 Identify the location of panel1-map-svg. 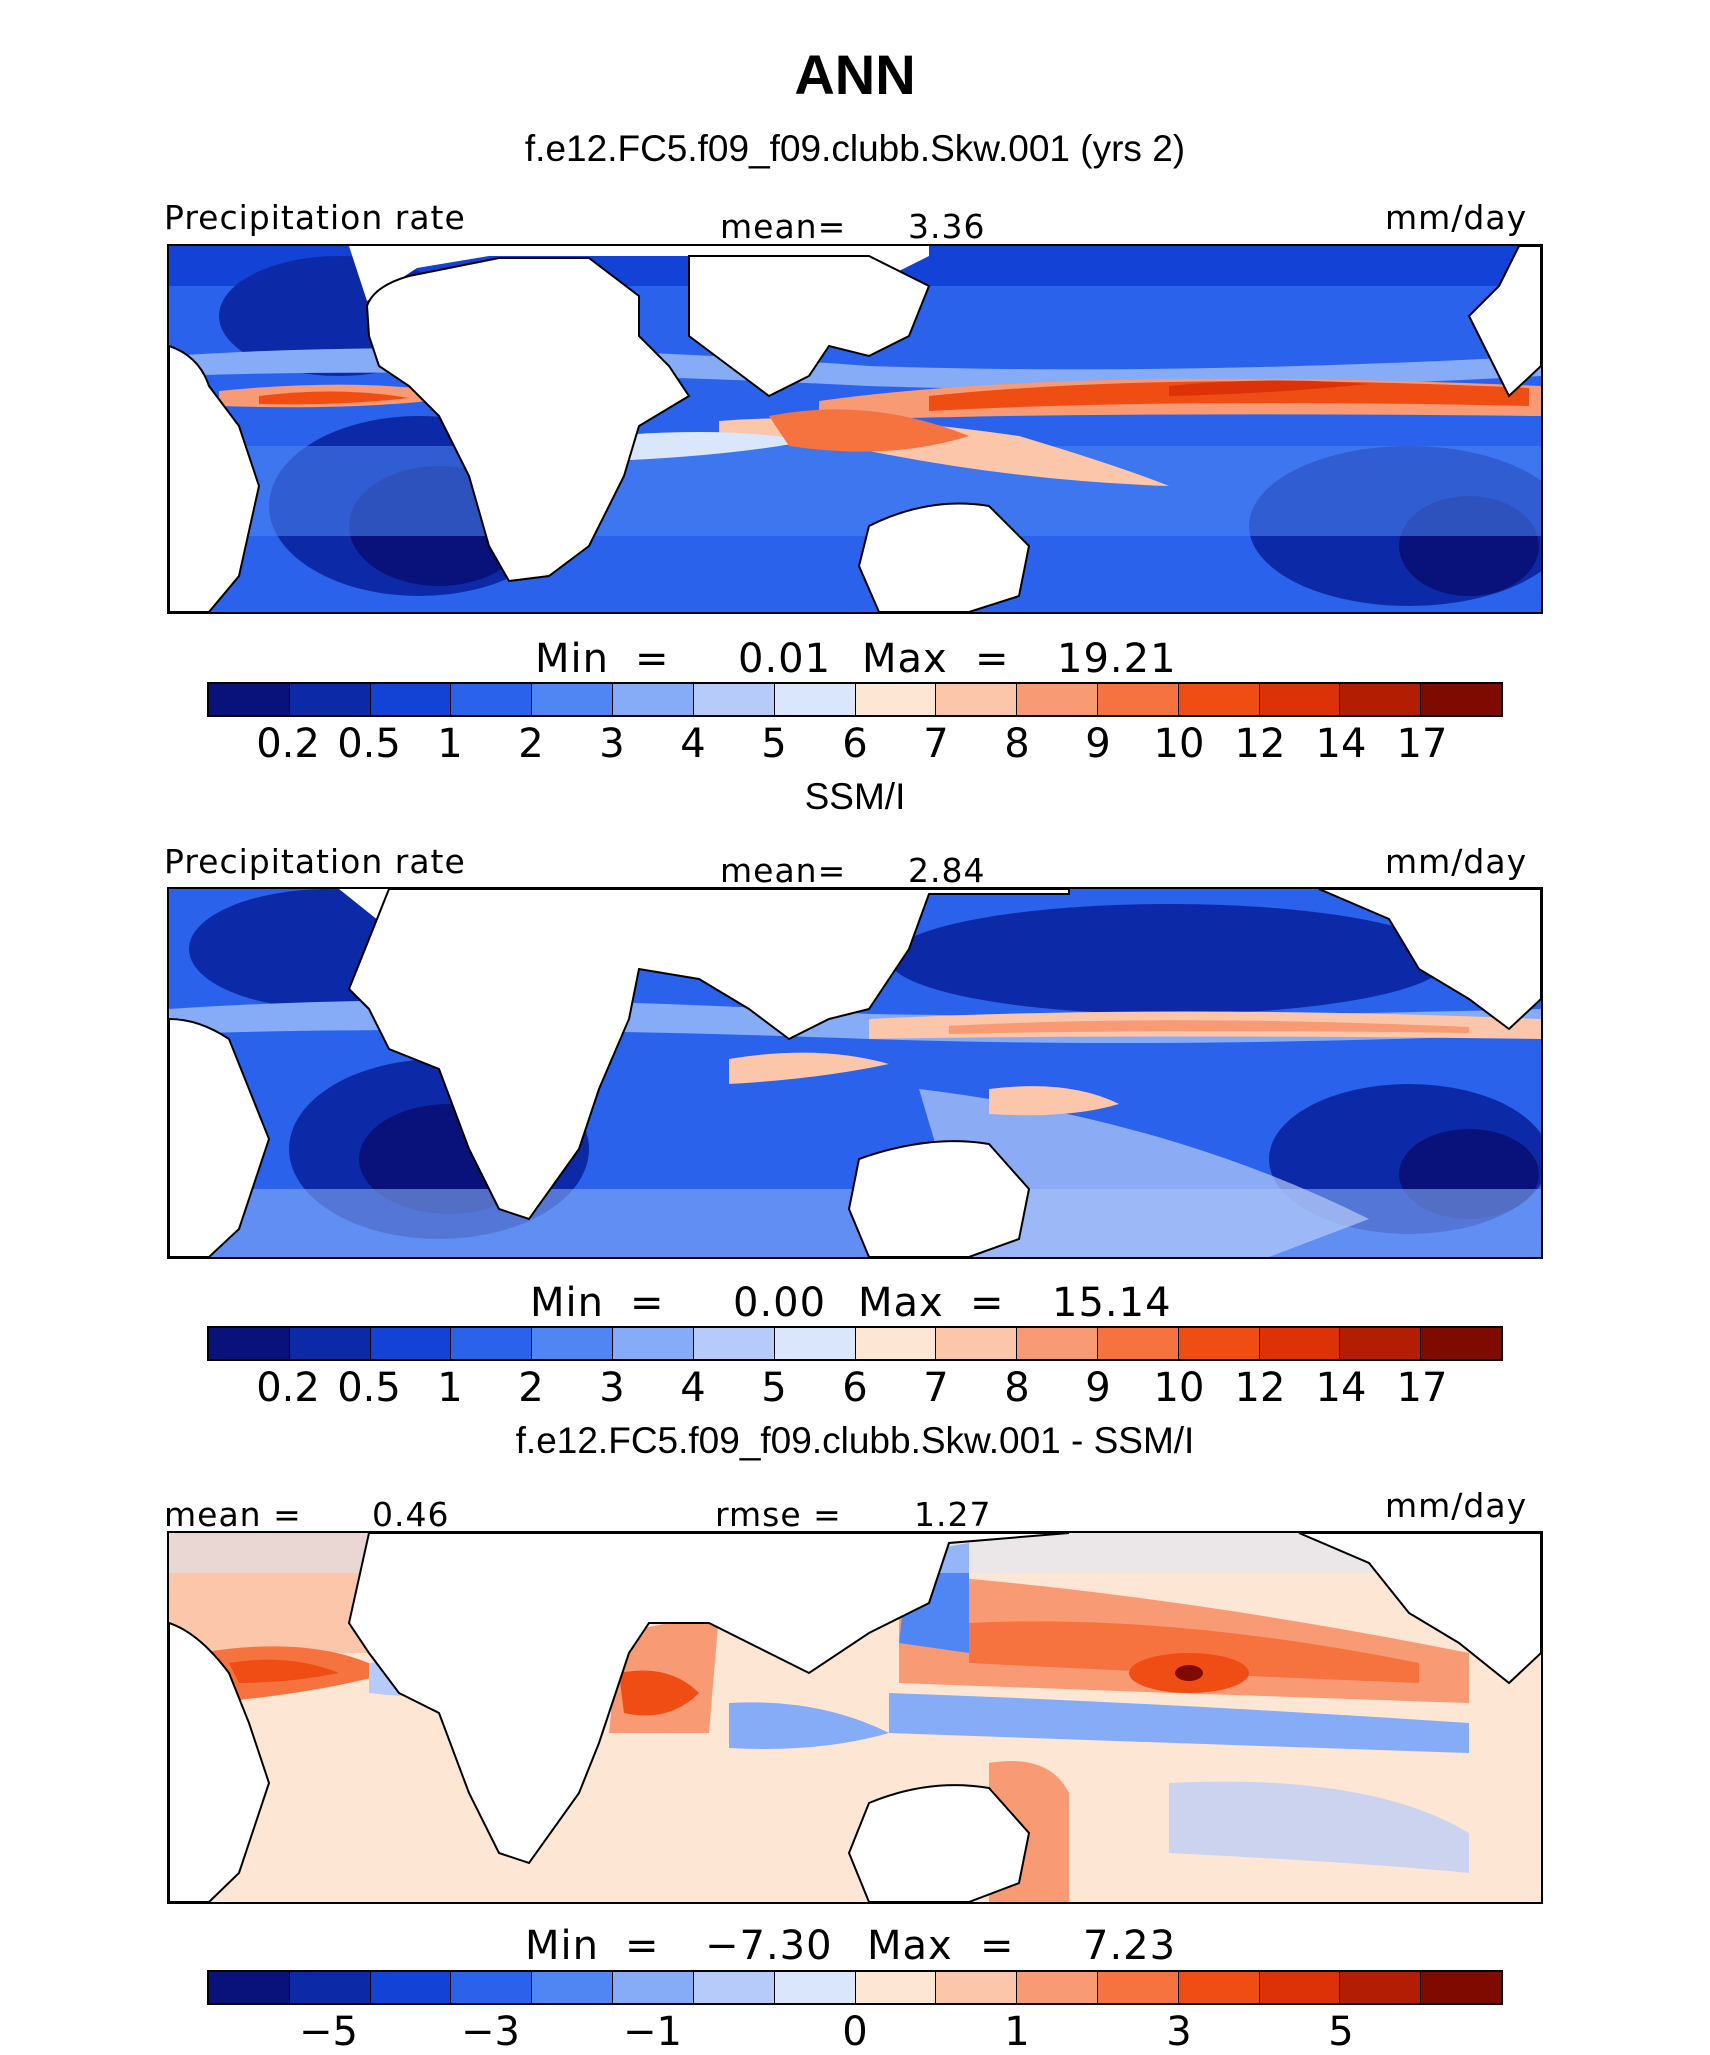
(855, 429).